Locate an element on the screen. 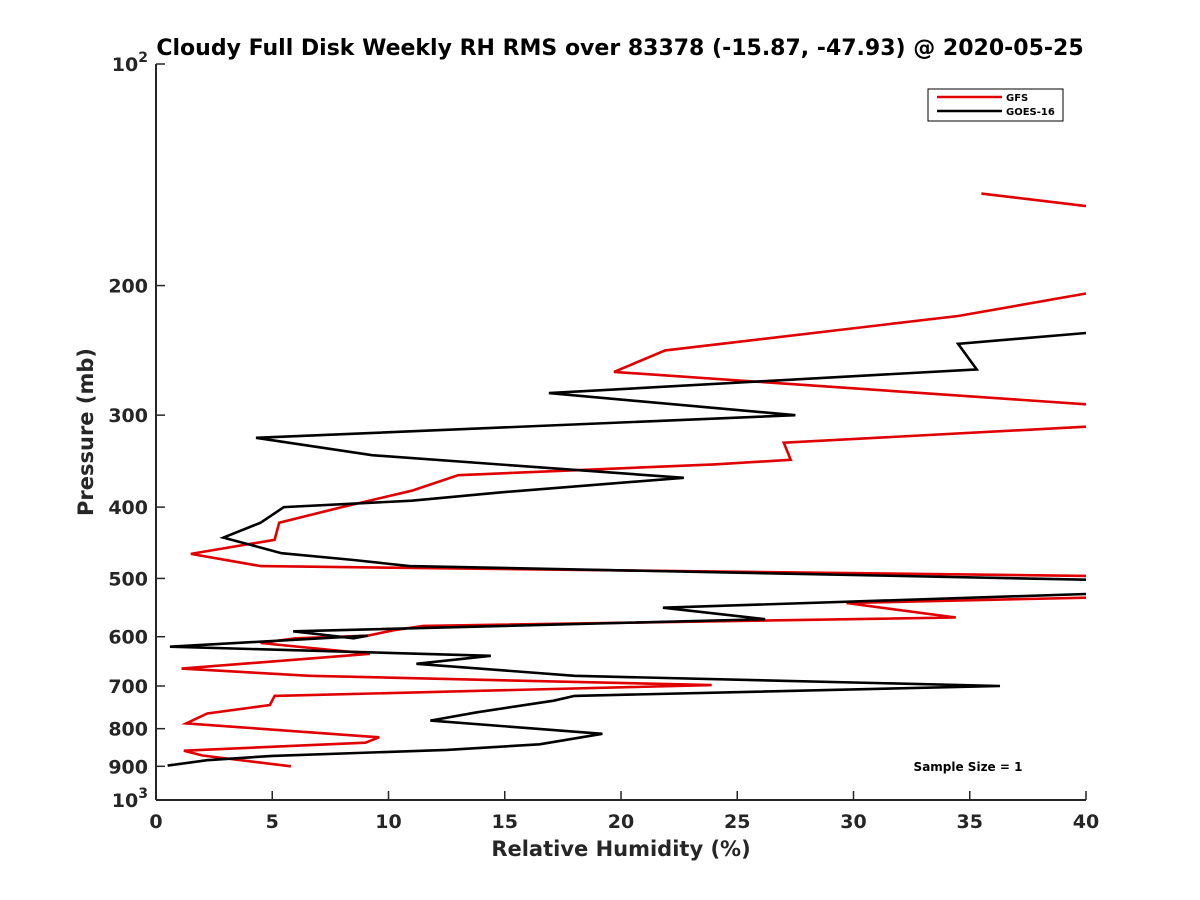 The height and width of the screenshot is (900, 1200). x-tick-label: 25 is located at coordinates (737, 822).